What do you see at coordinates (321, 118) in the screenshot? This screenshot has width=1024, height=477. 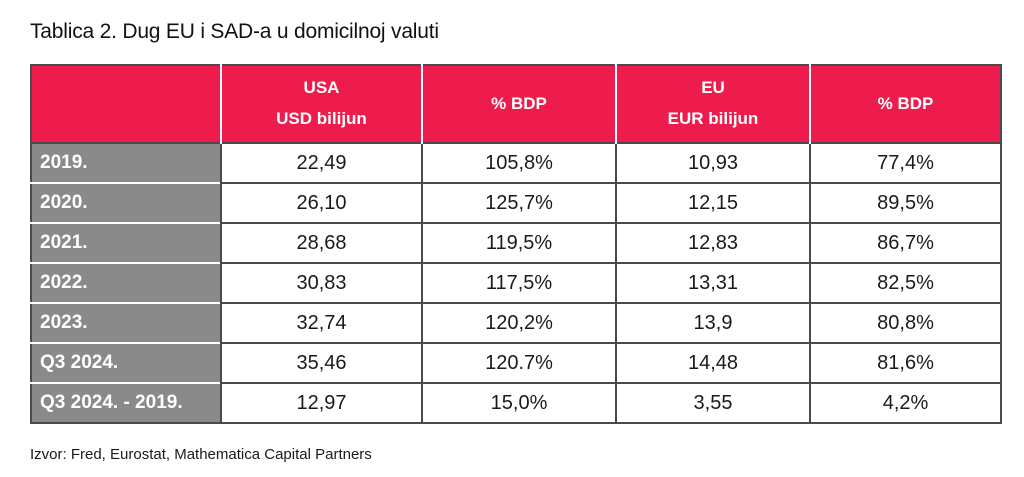 I see `header-label: USD bilijun` at bounding box center [321, 118].